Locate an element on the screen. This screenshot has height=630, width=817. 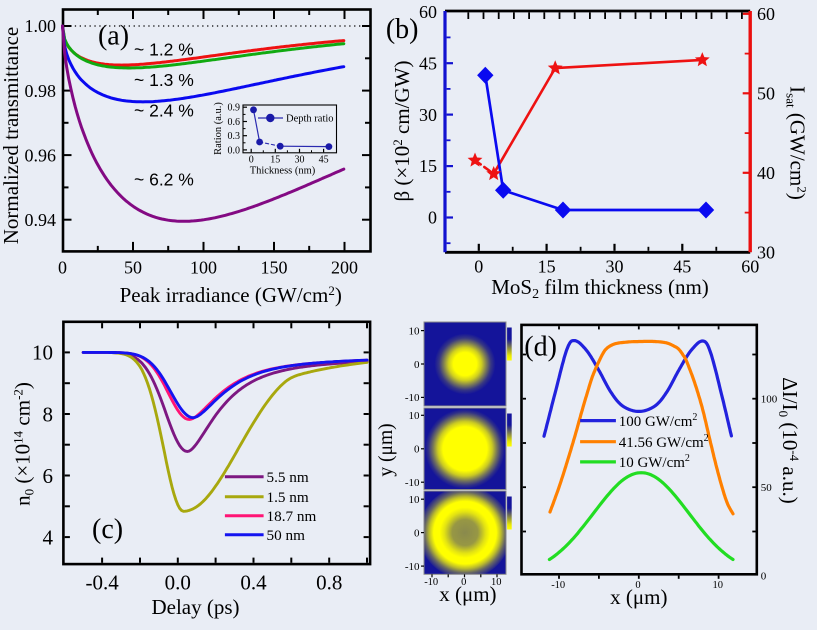
svg-text: (c) is located at coordinates (107, 529).